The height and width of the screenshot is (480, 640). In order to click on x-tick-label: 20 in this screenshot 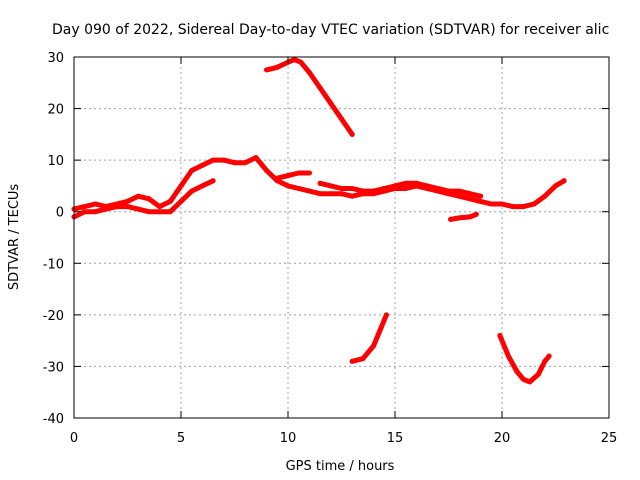, I will do `click(502, 438)`.